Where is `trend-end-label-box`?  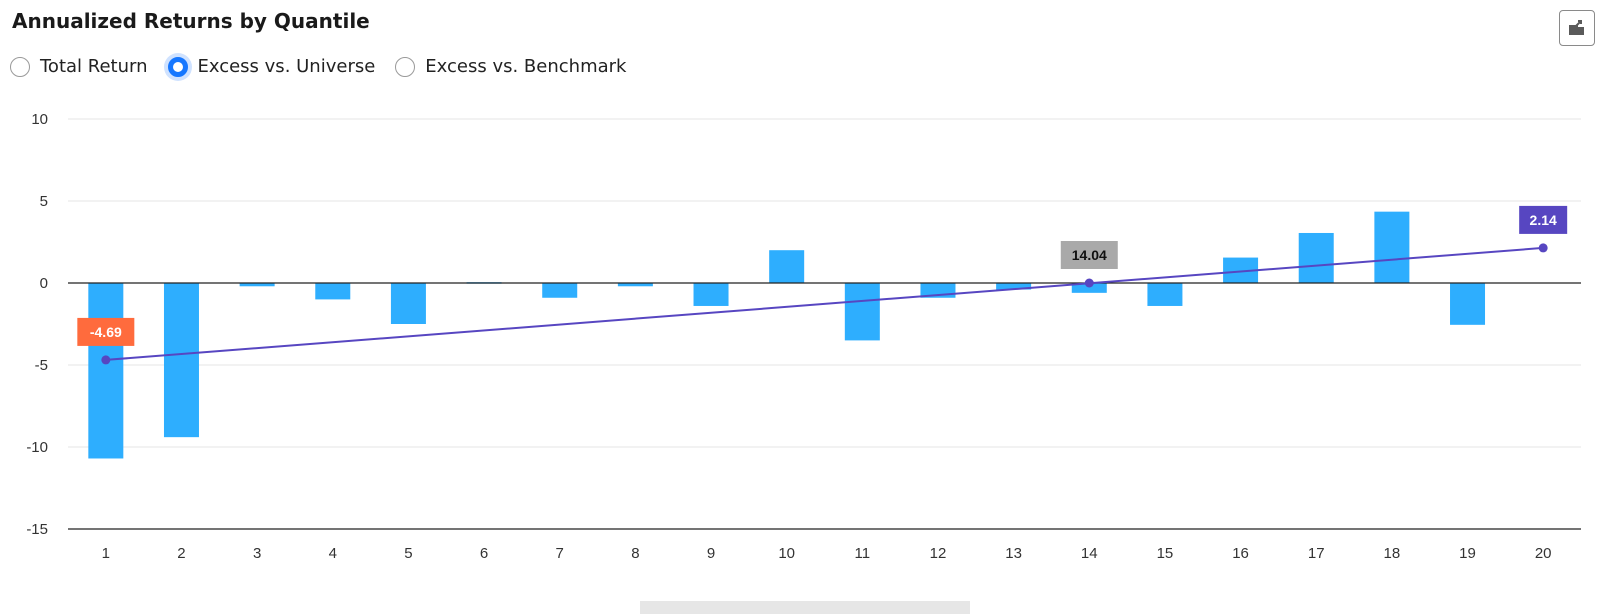 trend-end-label-box is located at coordinates (1543, 219).